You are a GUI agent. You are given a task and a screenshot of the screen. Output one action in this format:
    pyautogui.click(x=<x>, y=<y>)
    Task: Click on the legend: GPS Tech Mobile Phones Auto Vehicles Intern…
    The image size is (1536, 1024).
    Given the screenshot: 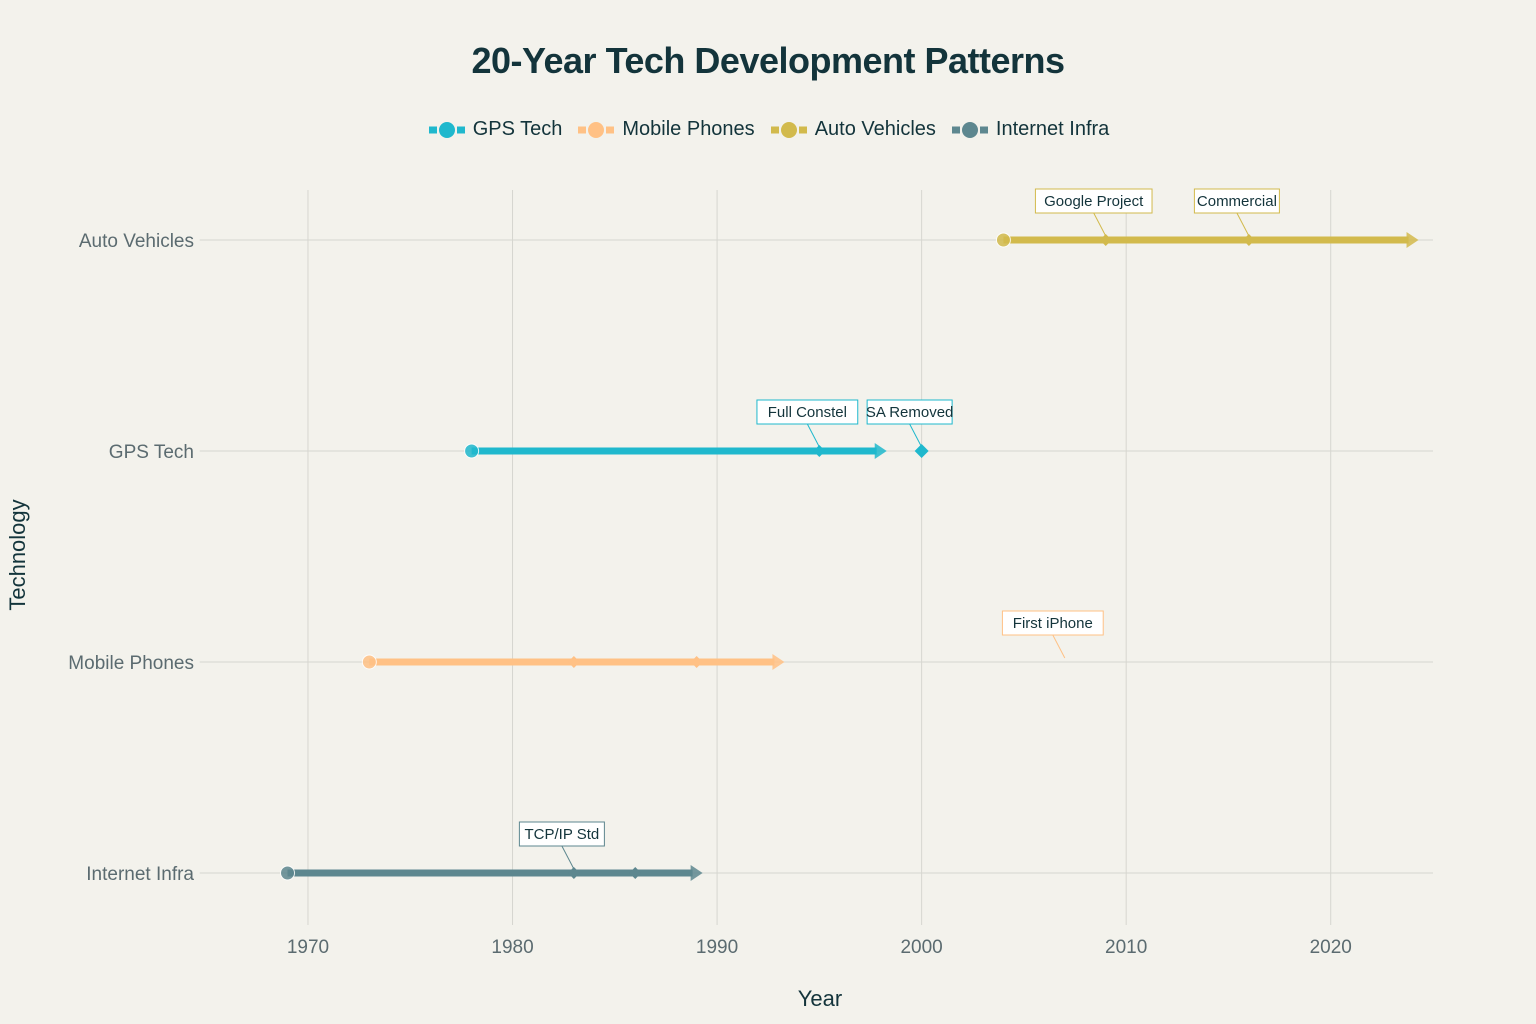 What is the action you would take?
    pyautogui.click(x=768, y=129)
    